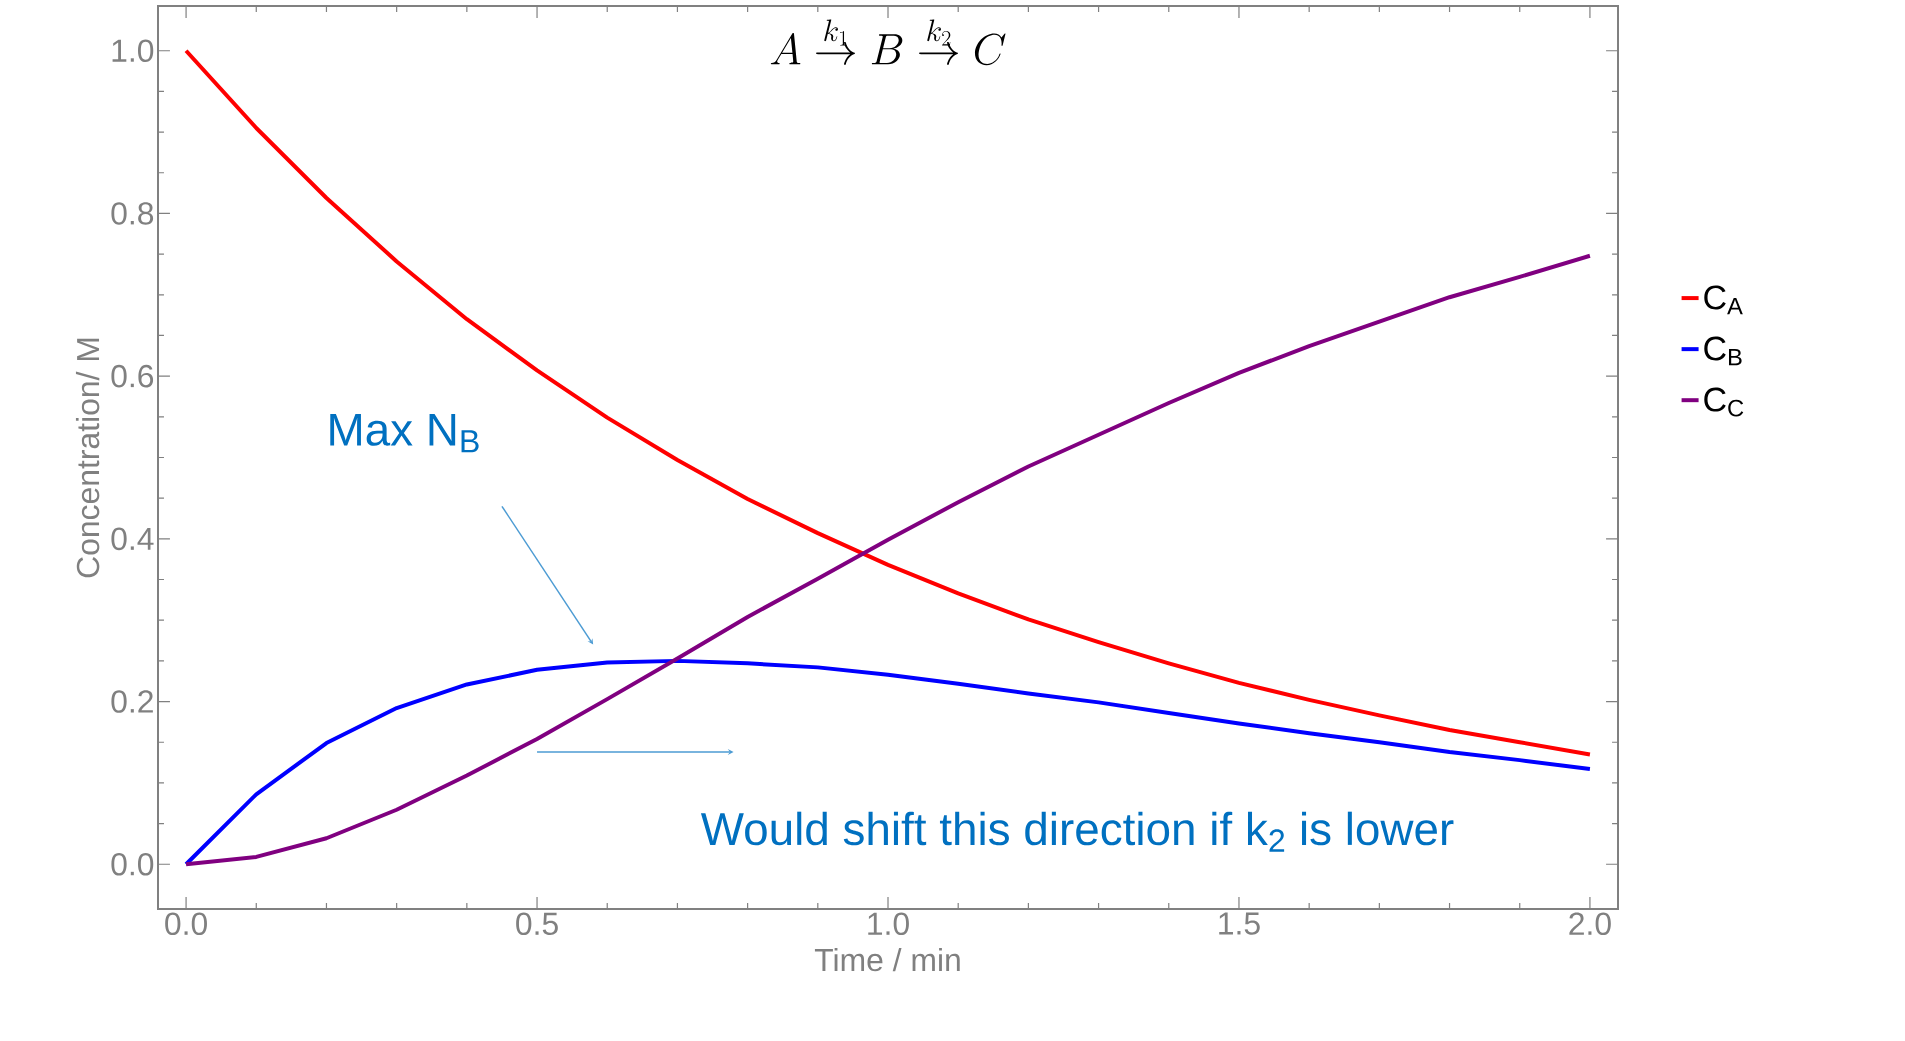 The image size is (1905, 1041). What do you see at coordinates (186, 924) in the screenshot?
I see `x-tick-label: 0.0` at bounding box center [186, 924].